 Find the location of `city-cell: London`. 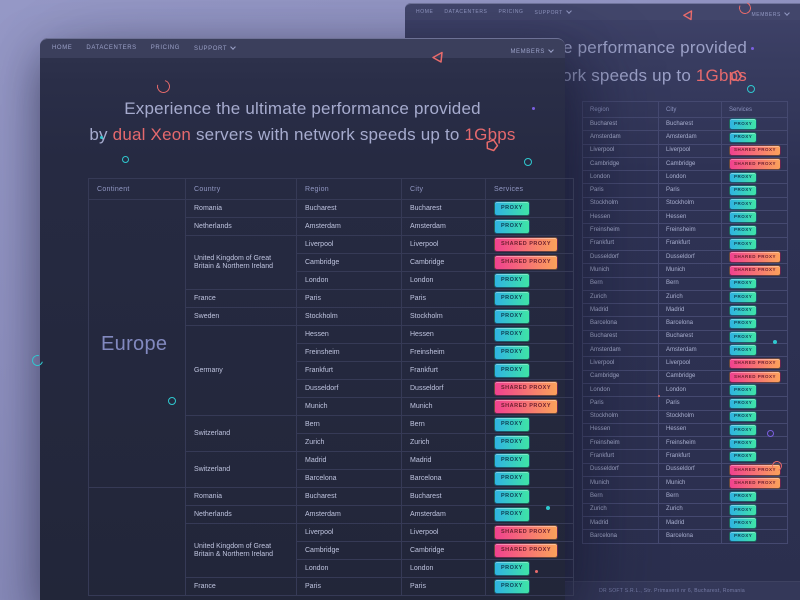

city-cell: London is located at coordinates (690, 177).